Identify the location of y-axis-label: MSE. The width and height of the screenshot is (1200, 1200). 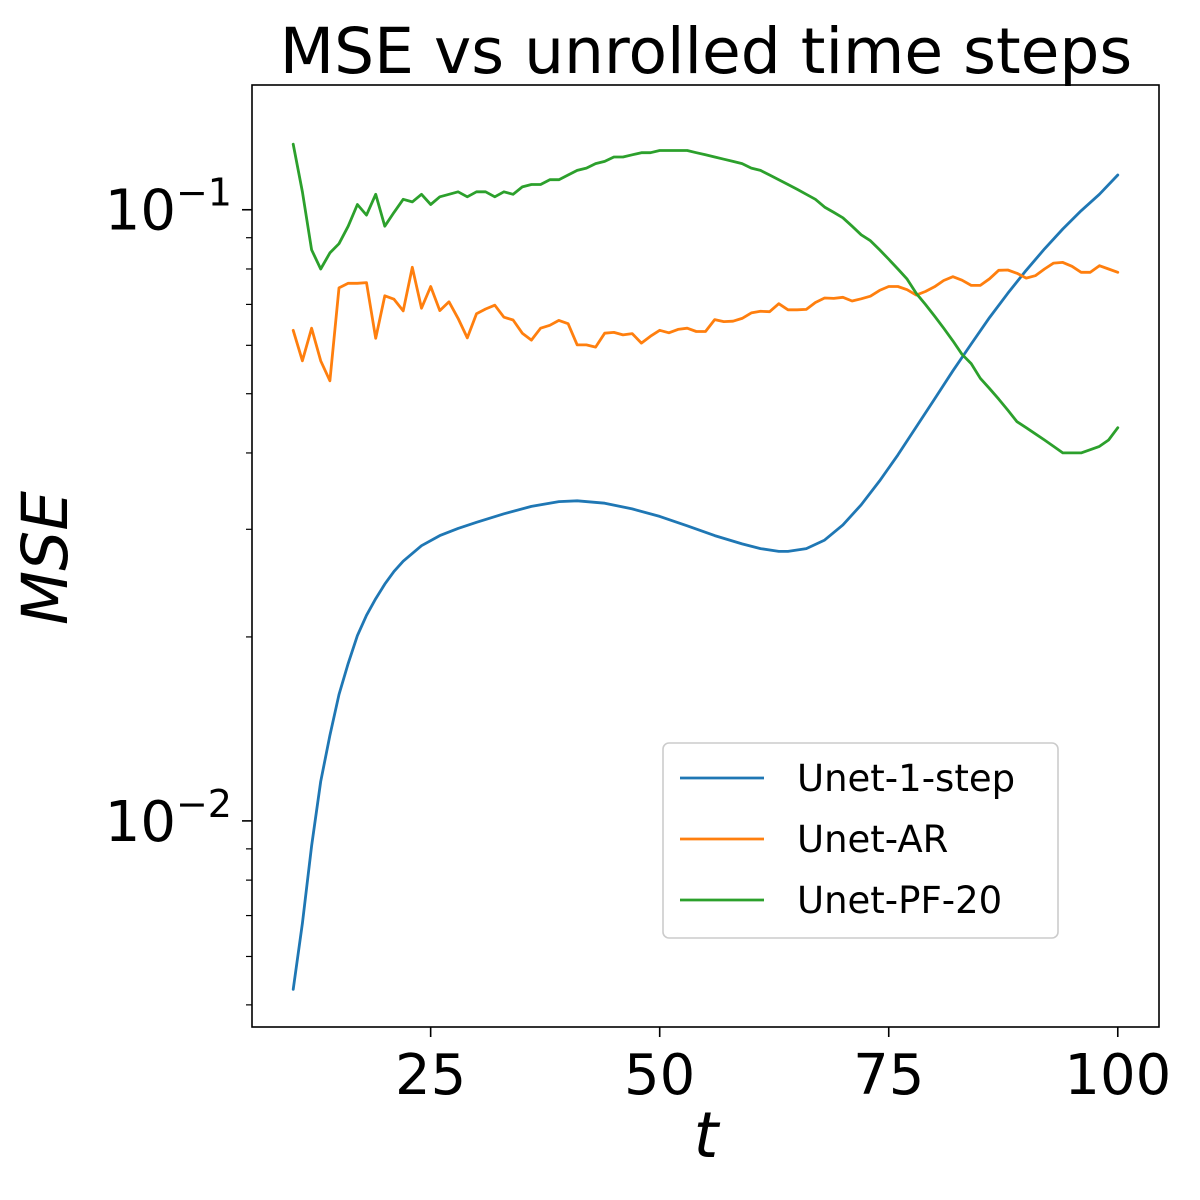
(45, 558).